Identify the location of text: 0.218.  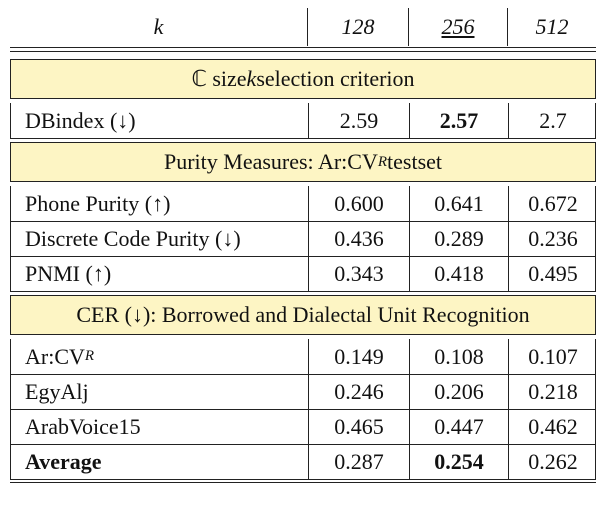
(553, 391).